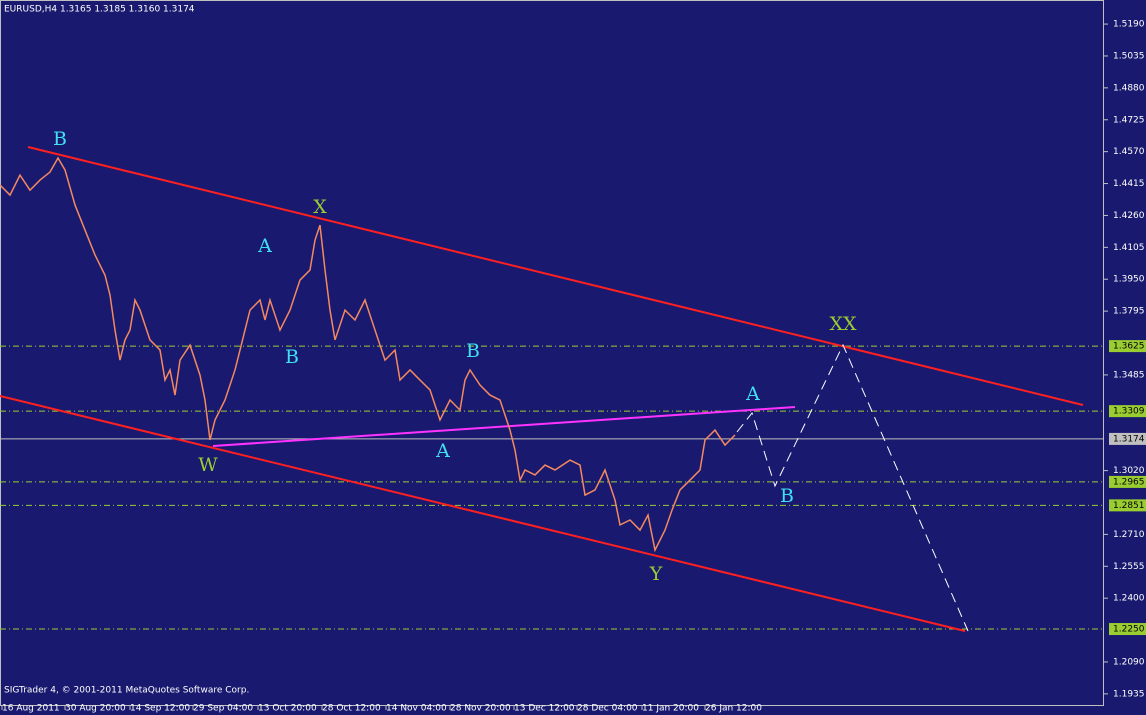  I want to click on x-tick-label: 26 Jan 12:00, so click(733, 709).